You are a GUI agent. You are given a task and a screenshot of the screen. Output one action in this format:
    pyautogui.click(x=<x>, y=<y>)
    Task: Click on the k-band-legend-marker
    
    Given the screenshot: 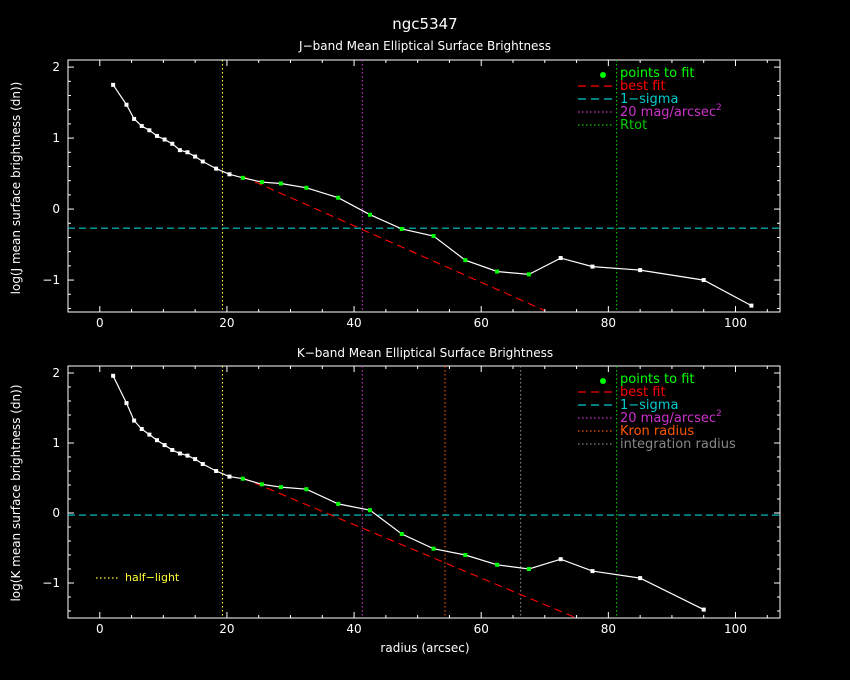 What is the action you would take?
    pyautogui.click(x=603, y=381)
    